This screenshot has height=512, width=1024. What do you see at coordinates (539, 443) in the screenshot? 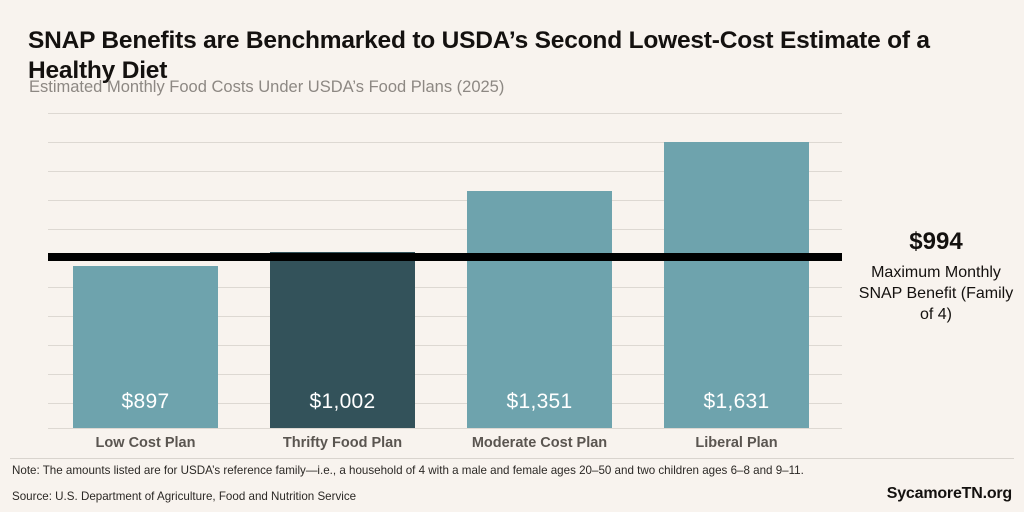
I see `category-label-moderate-cost-plan: Moderate Cost Plan` at bounding box center [539, 443].